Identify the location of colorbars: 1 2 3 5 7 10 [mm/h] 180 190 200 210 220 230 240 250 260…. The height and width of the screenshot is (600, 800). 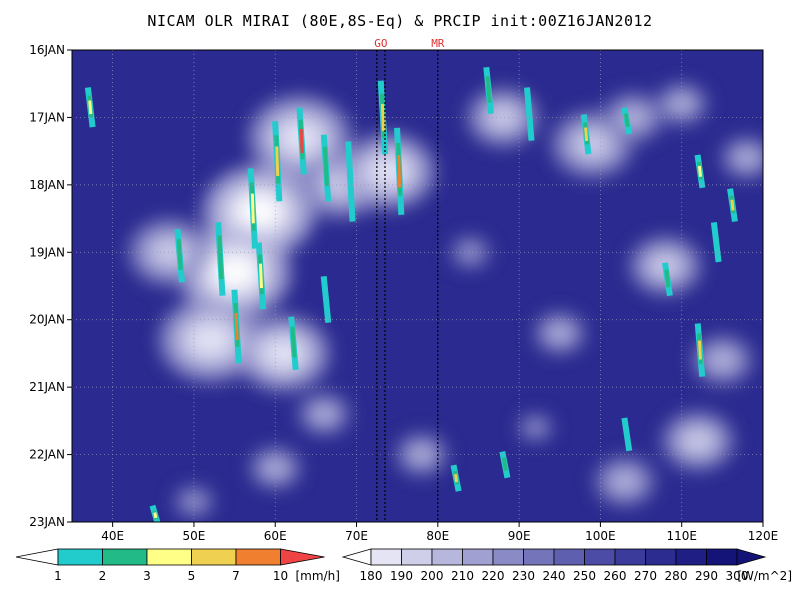
(403, 565).